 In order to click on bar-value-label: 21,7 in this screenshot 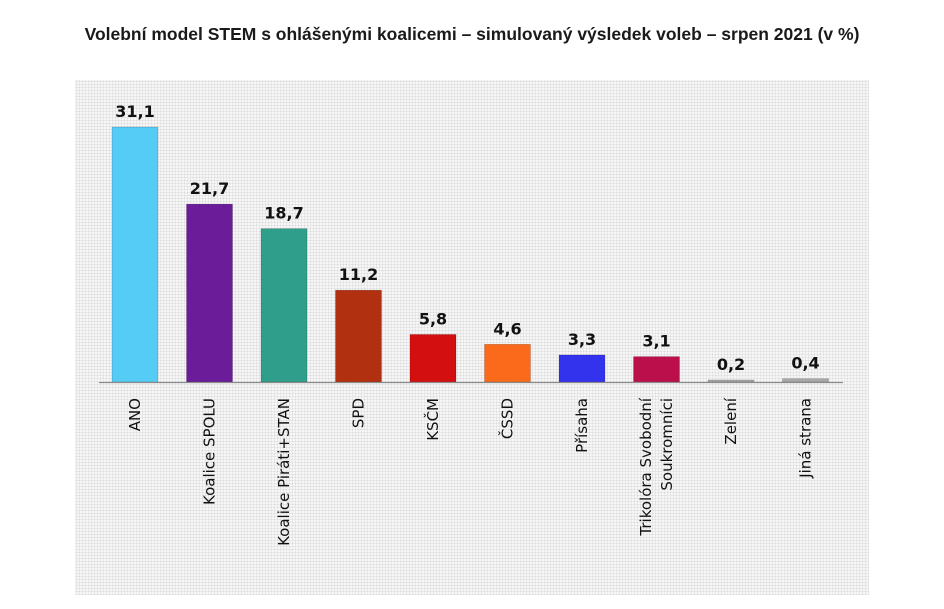, I will do `click(209, 188)`.